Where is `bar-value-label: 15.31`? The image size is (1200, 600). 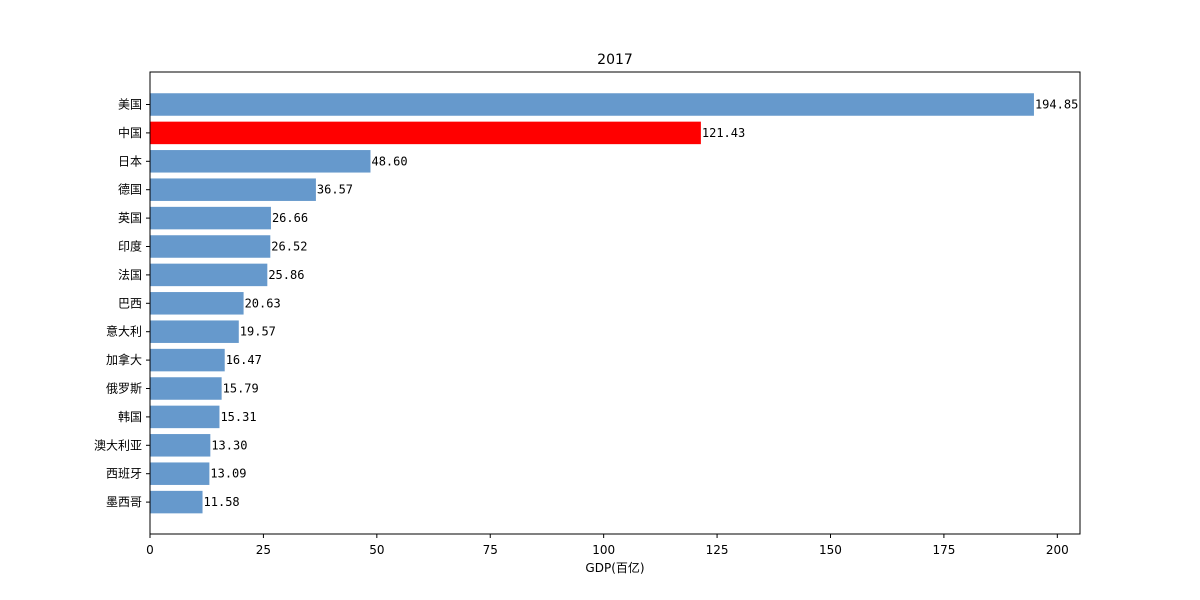 bar-value-label: 15.31 is located at coordinates (238, 417).